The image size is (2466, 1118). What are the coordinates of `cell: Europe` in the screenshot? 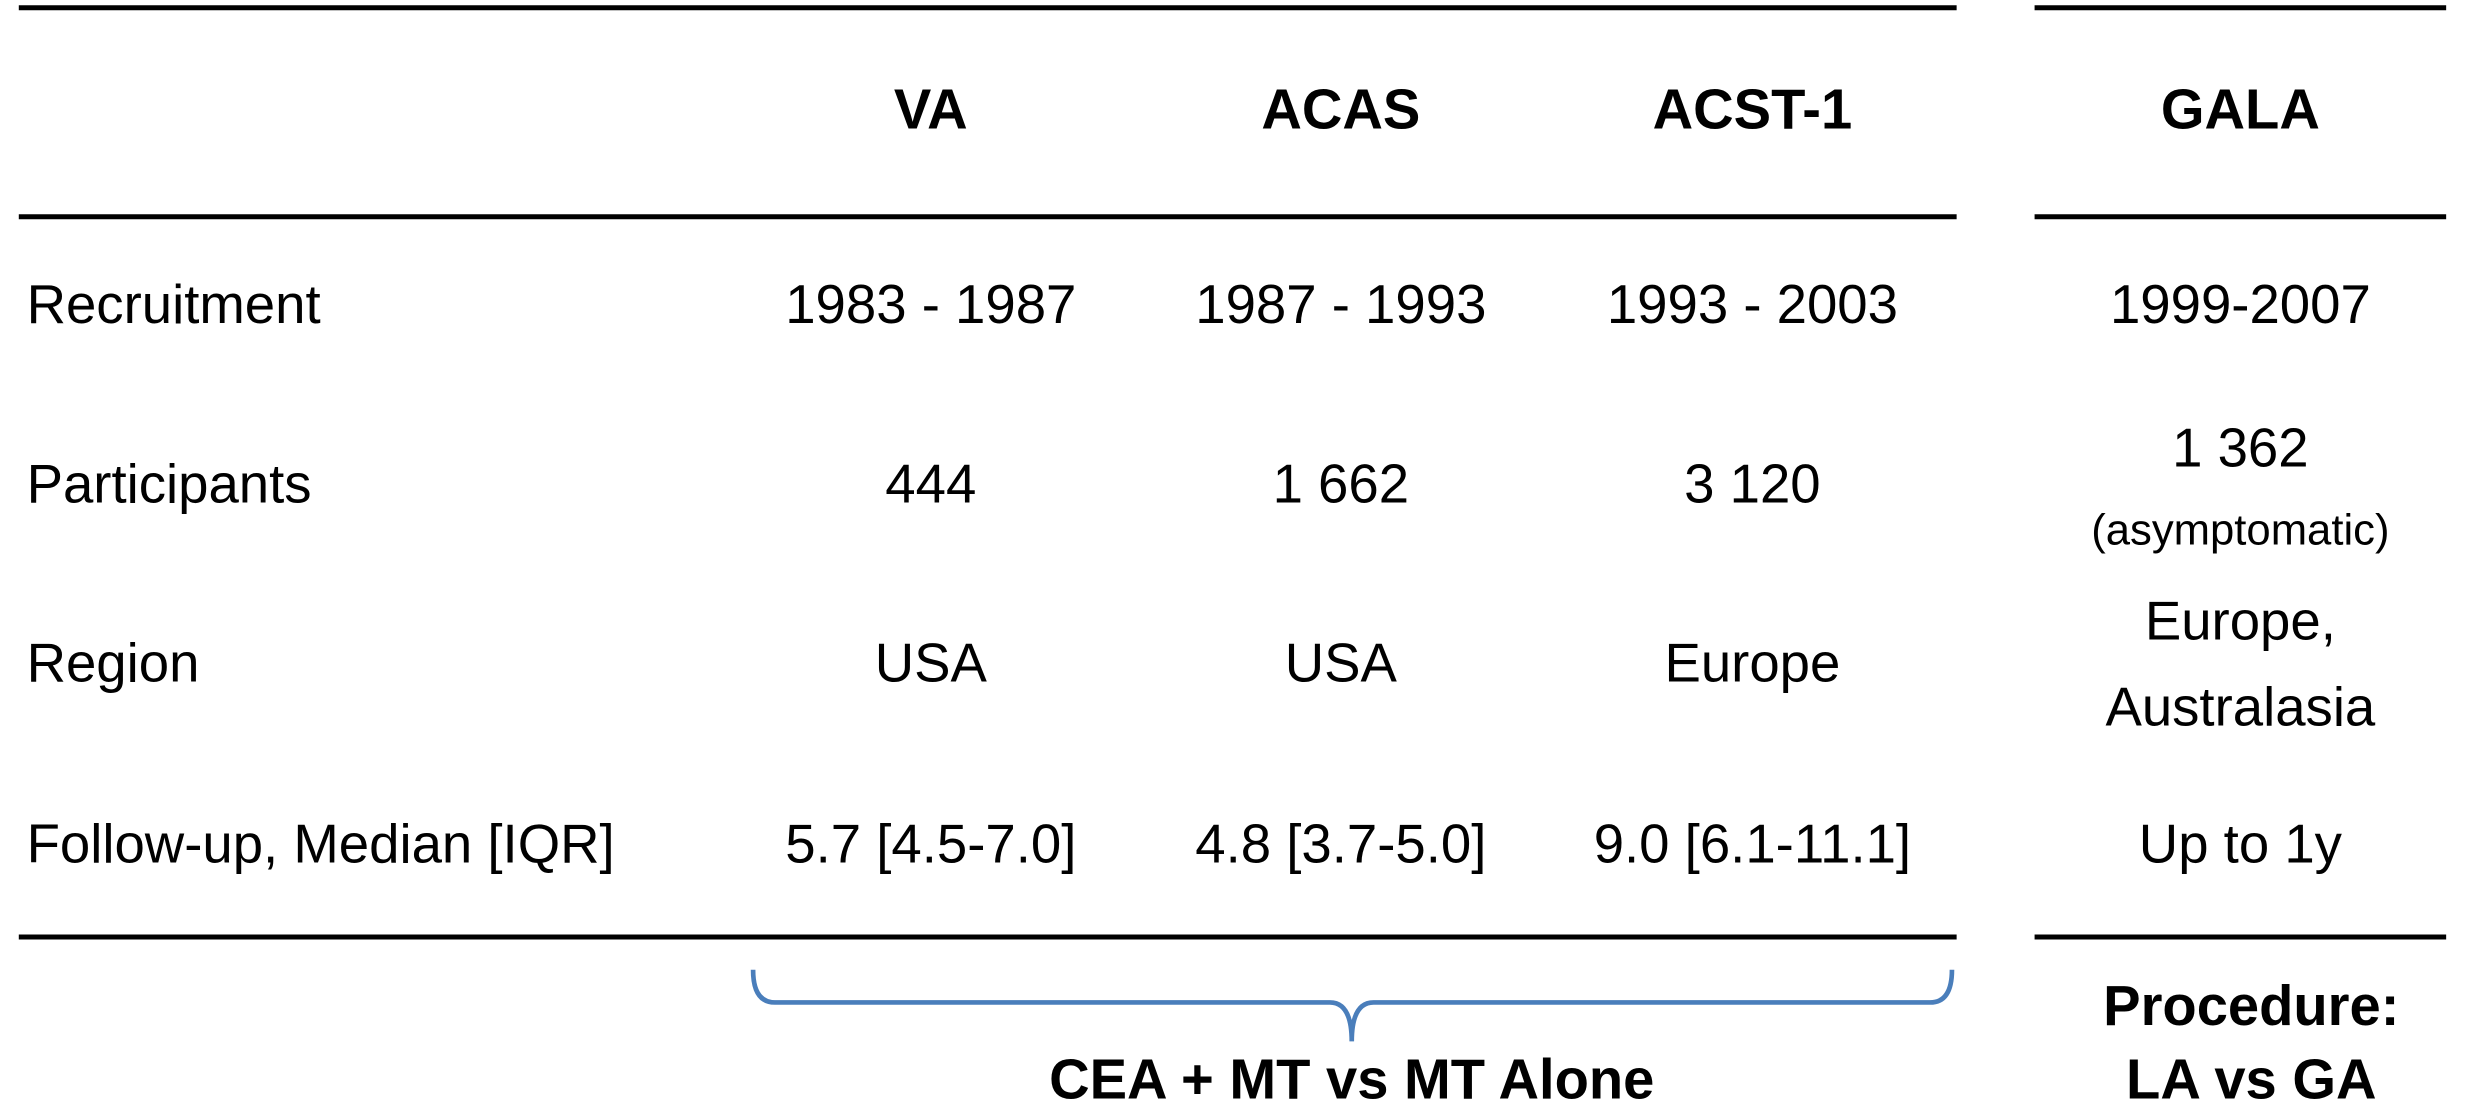 It's located at (1752, 663).